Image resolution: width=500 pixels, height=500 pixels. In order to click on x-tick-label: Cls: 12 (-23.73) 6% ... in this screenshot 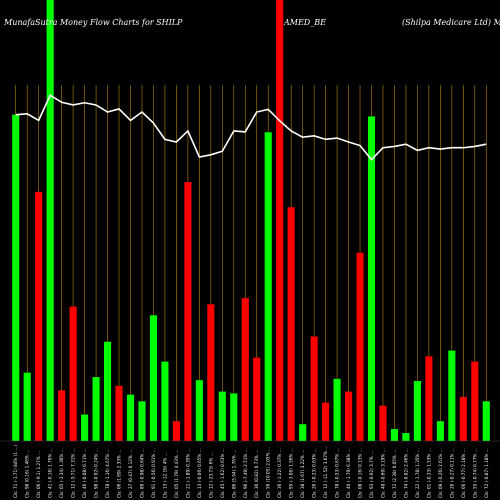, I will do `click(210, 475)`.